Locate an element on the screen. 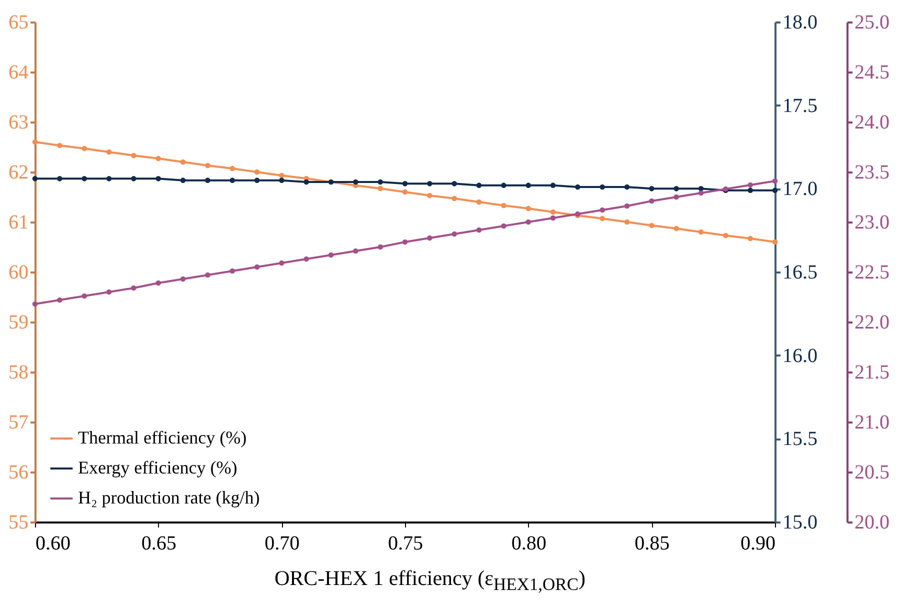 The image size is (924, 604). y3-tick-label: 21.0 is located at coordinates (872, 423).